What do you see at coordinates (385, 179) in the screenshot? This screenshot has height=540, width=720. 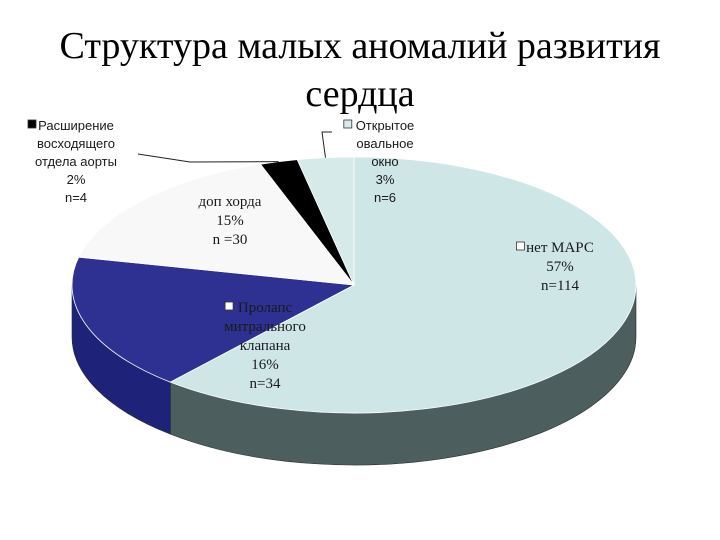 I see `data-label-s4-line-3: 3%` at bounding box center [385, 179].